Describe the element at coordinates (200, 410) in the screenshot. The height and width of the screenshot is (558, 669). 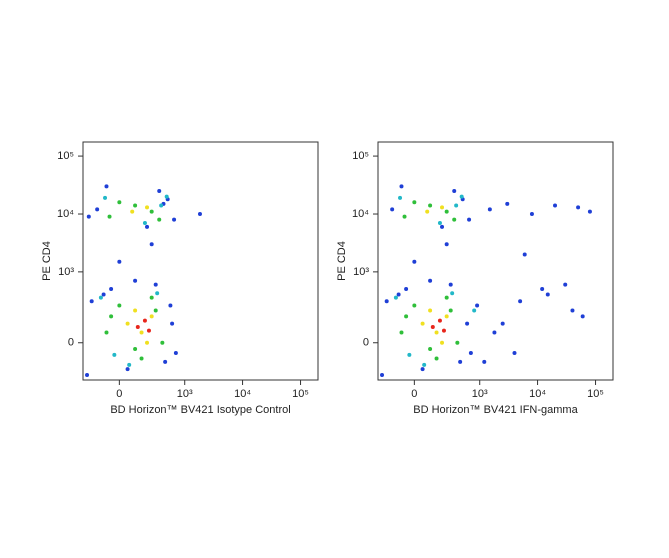
I see `x-axis-label: BD Horizon™ BV421 Isotype Control` at that location.